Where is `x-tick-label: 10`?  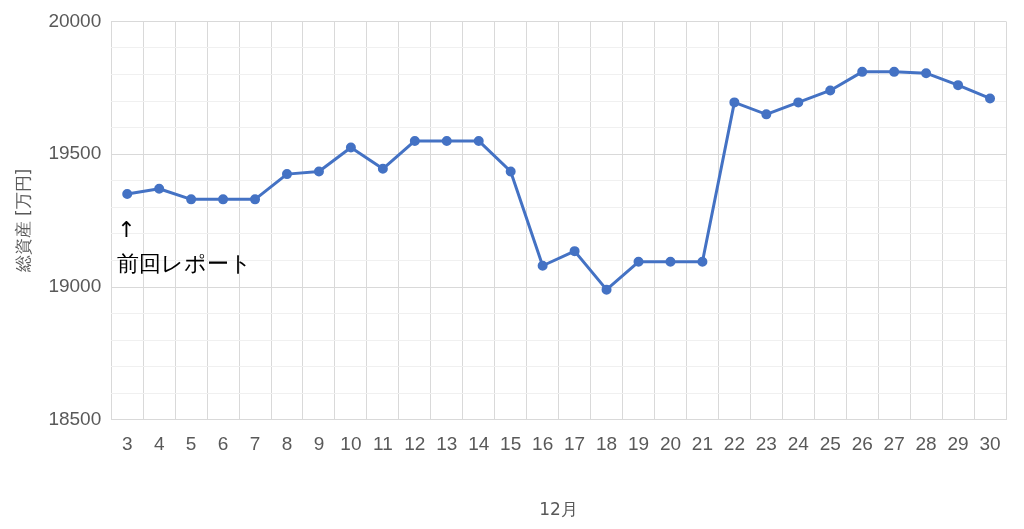 x-tick-label: 10 is located at coordinates (351, 444).